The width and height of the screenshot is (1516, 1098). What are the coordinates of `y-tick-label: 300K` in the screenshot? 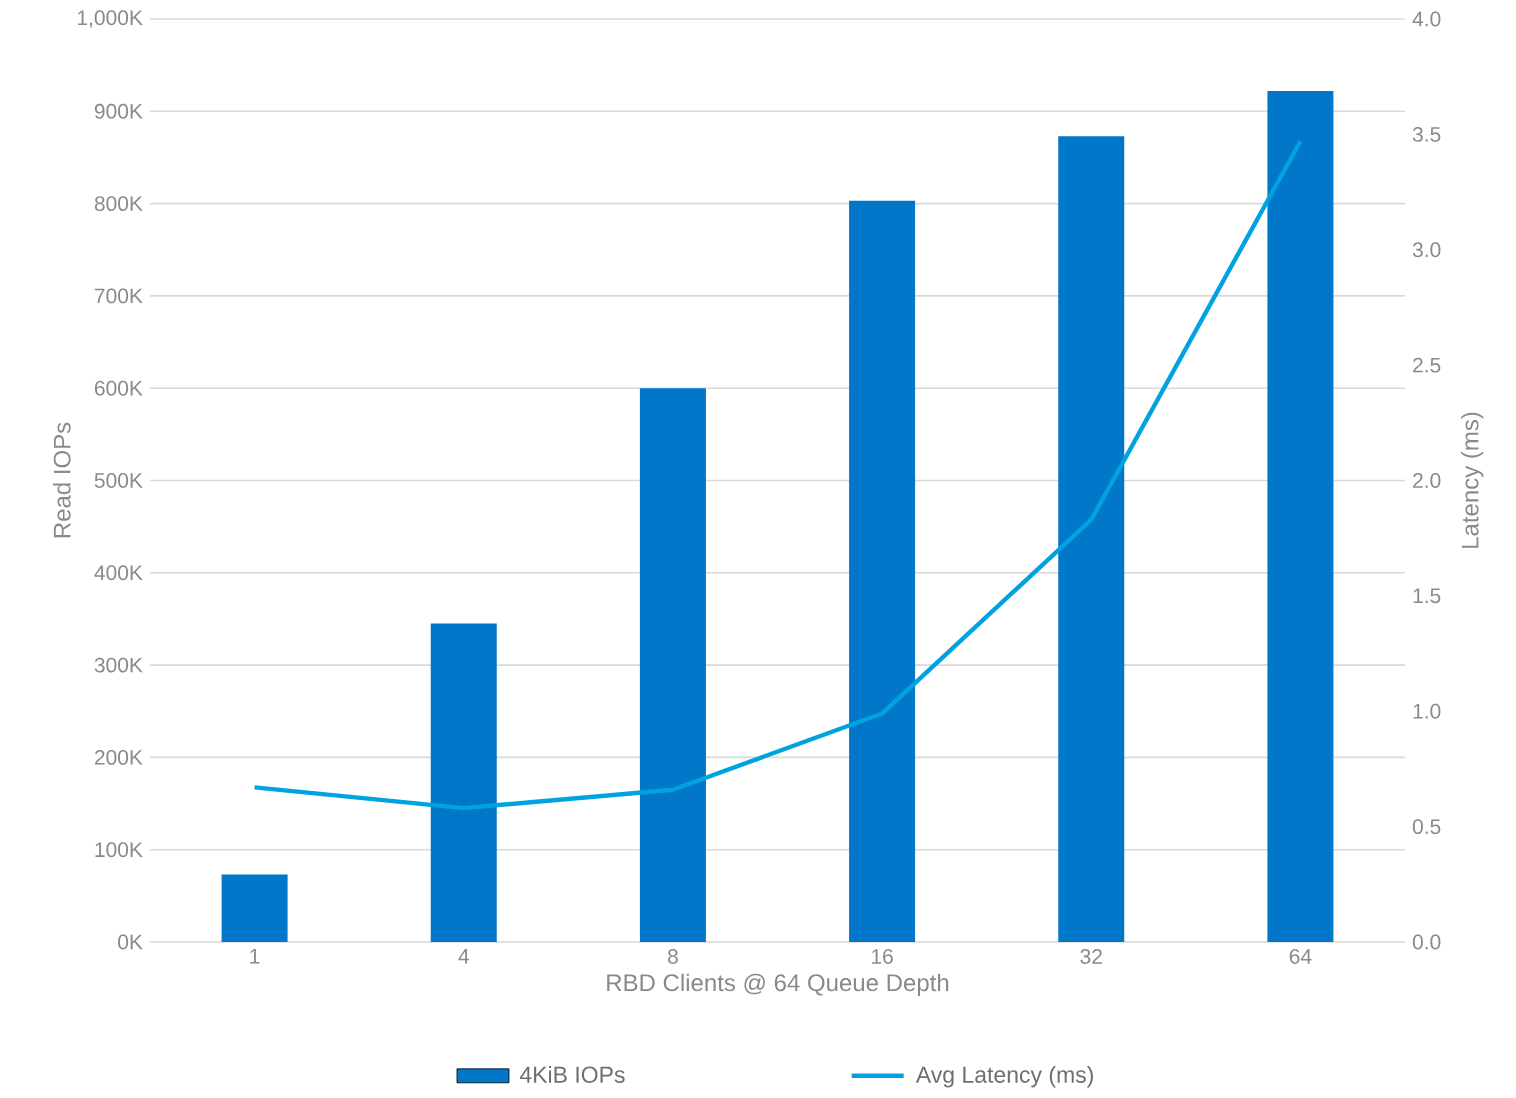 It's located at (118, 665).